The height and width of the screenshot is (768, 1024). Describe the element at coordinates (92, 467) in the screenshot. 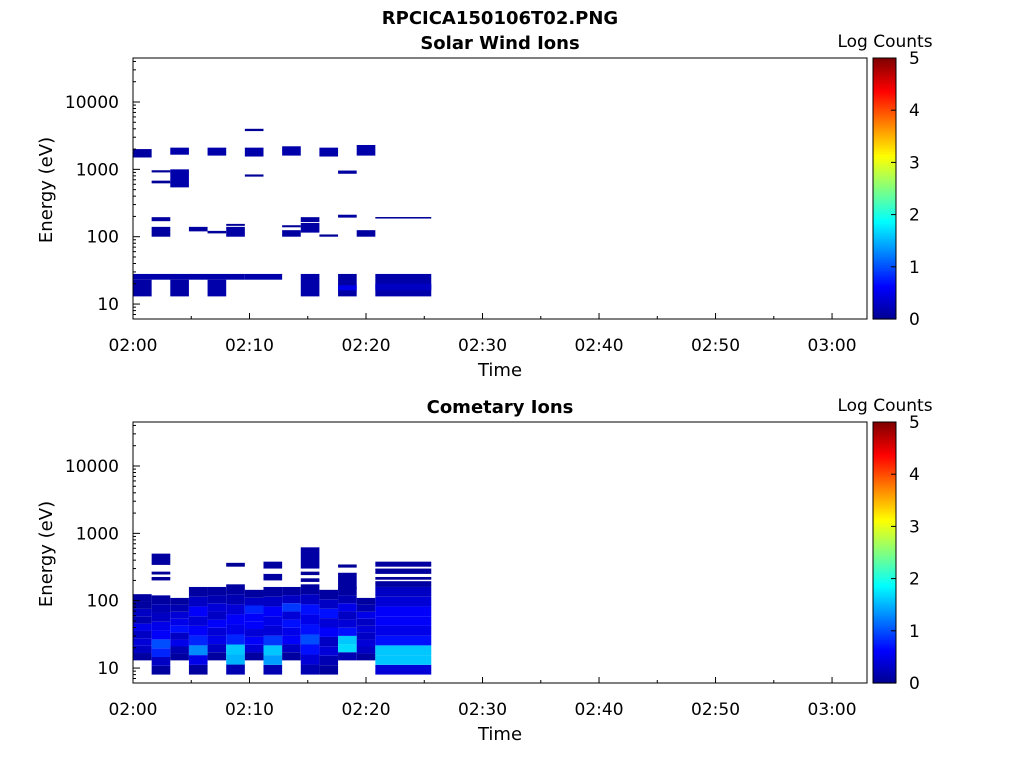

I see `cometary-y-tick-label: 10000` at that location.